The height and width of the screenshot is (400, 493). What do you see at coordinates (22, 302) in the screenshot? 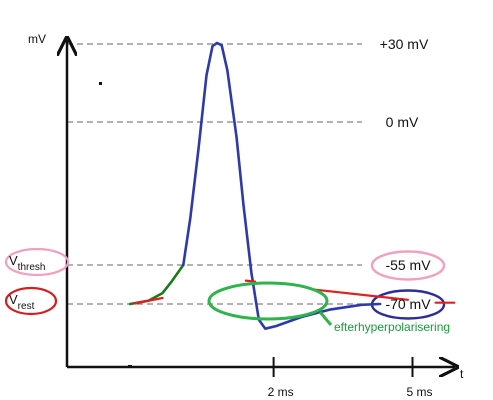
I see `left-label-1: Vrest` at bounding box center [22, 302].